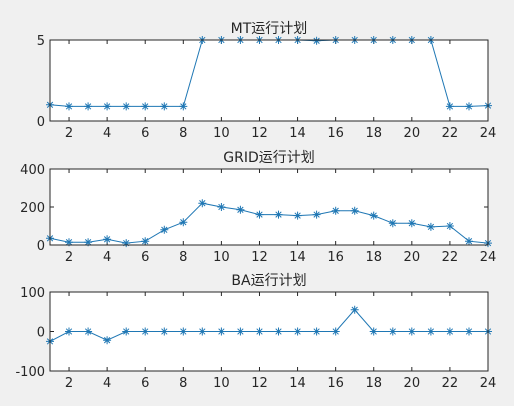 Image resolution: width=514 pixels, height=406 pixels. Describe the element at coordinates (221, 383) in the screenshot. I see `x-tick-label: 10` at that location.